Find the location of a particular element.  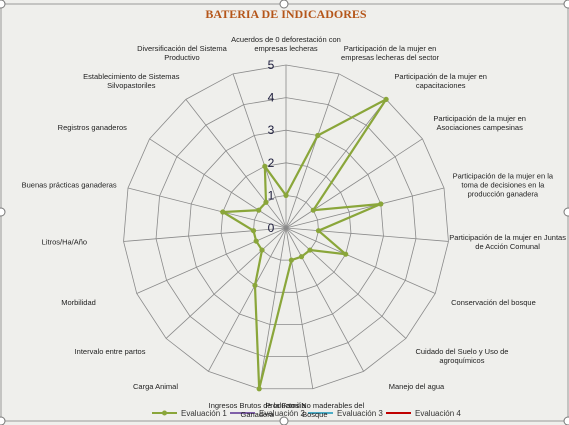

legend-label: Evaluación 1 is located at coordinates (204, 413).